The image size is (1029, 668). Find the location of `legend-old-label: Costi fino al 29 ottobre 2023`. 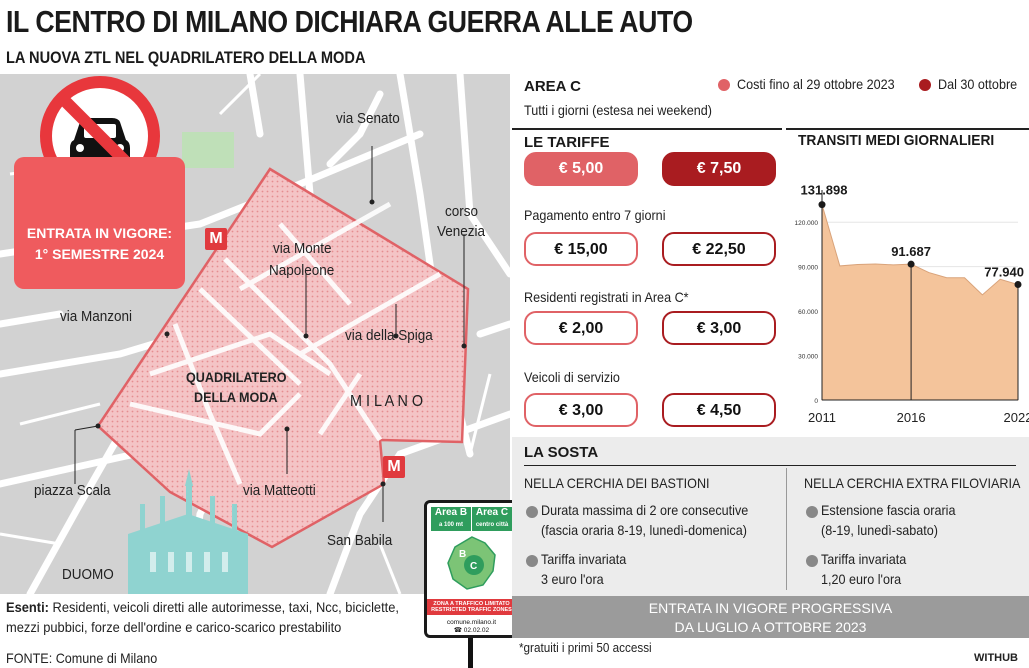

legend-old-label: Costi fino al 29 ottobre 2023 is located at coordinates (816, 84).